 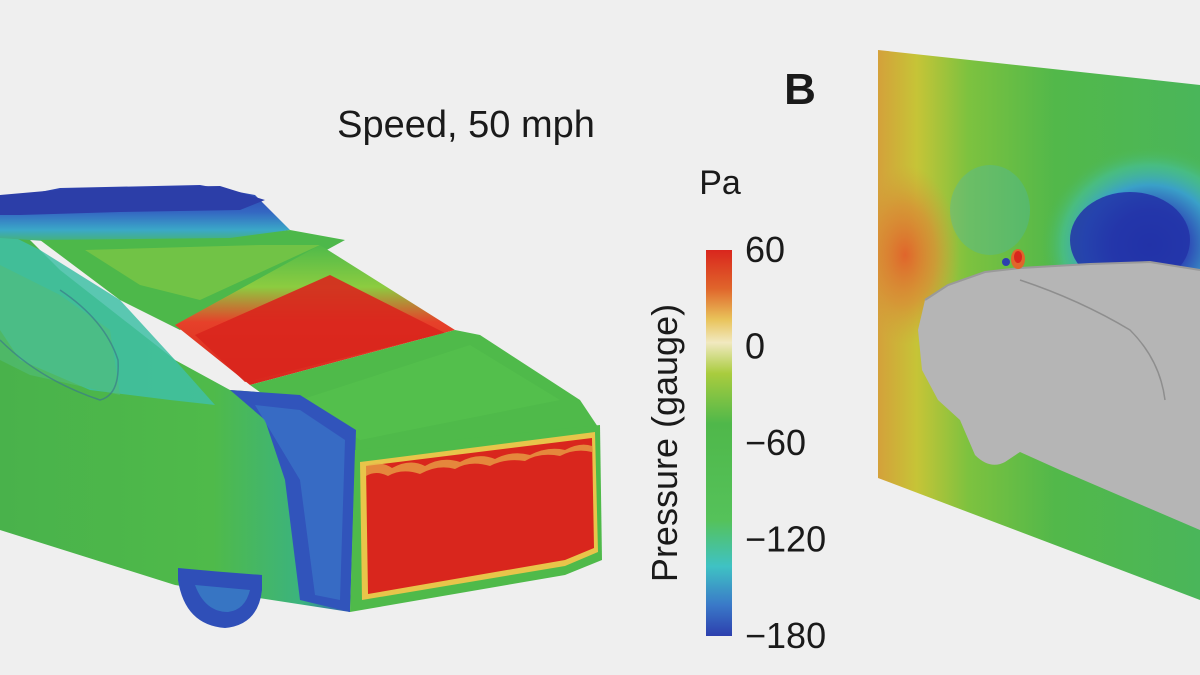 I want to click on colorbar-tick-label: −120, so click(x=785, y=539).